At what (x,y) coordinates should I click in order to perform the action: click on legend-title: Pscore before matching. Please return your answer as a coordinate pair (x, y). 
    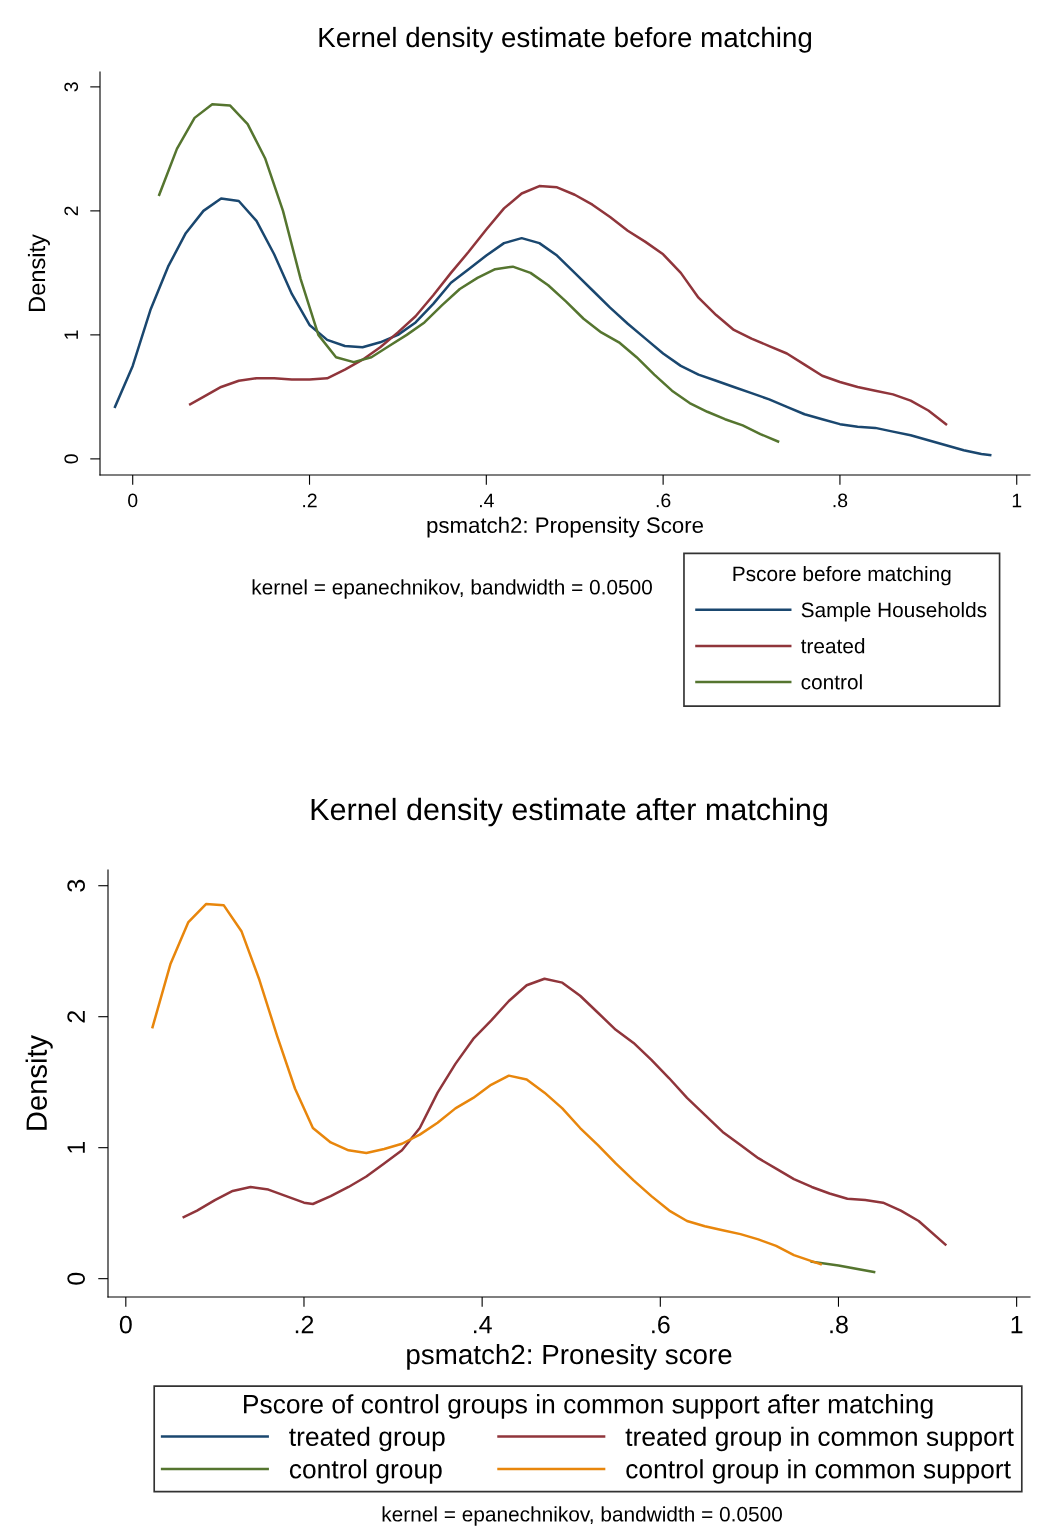
    Looking at the image, I should click on (842, 575).